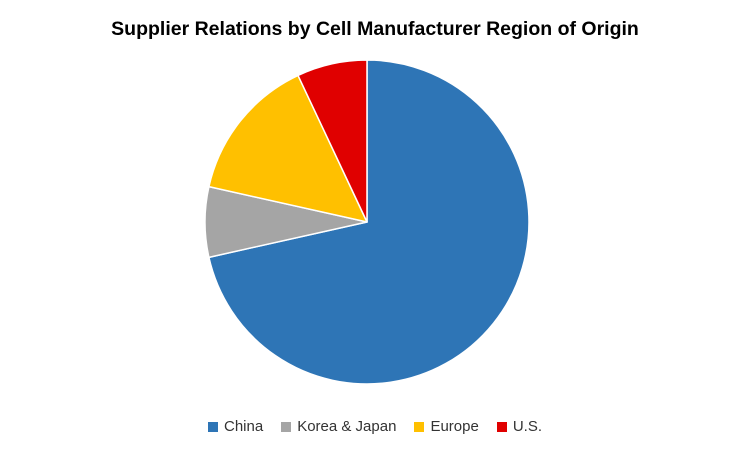  What do you see at coordinates (419, 426) in the screenshot?
I see `legend-swatch-europe` at bounding box center [419, 426].